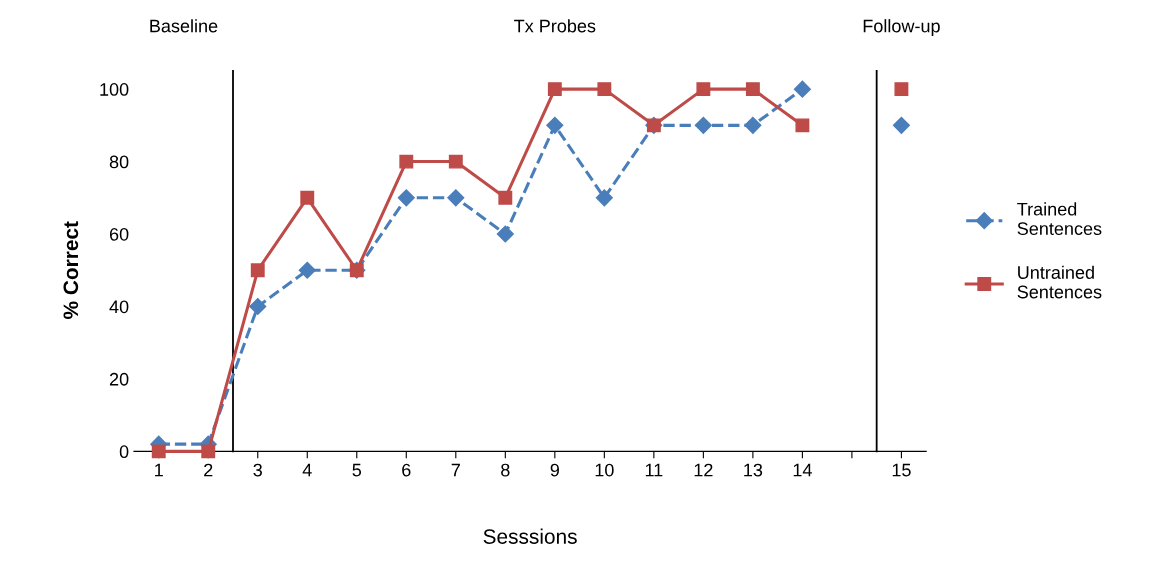  I want to click on y-tick-label: 40, so click(119, 307).